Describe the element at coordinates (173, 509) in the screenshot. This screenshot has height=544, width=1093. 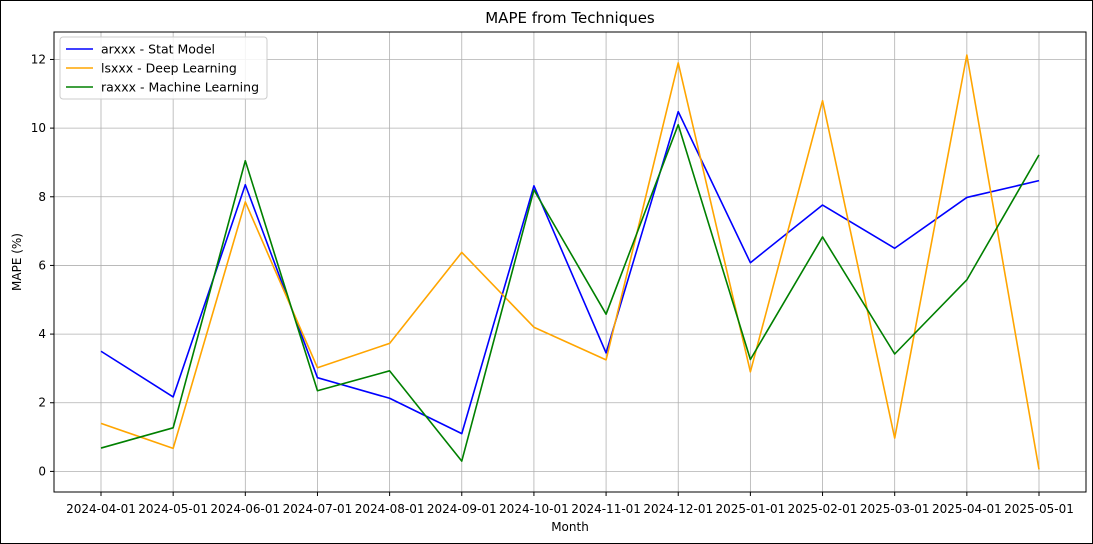
I see `x-tick-label: 2024-05-01` at that location.